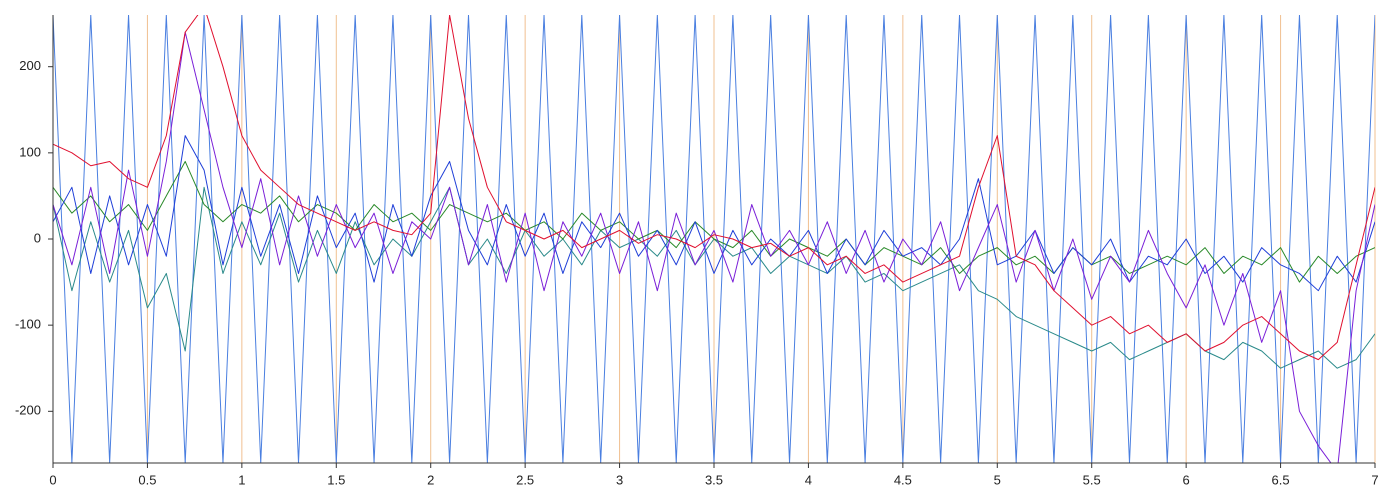  I want to click on x-tick-label: 2.5, so click(525, 479).